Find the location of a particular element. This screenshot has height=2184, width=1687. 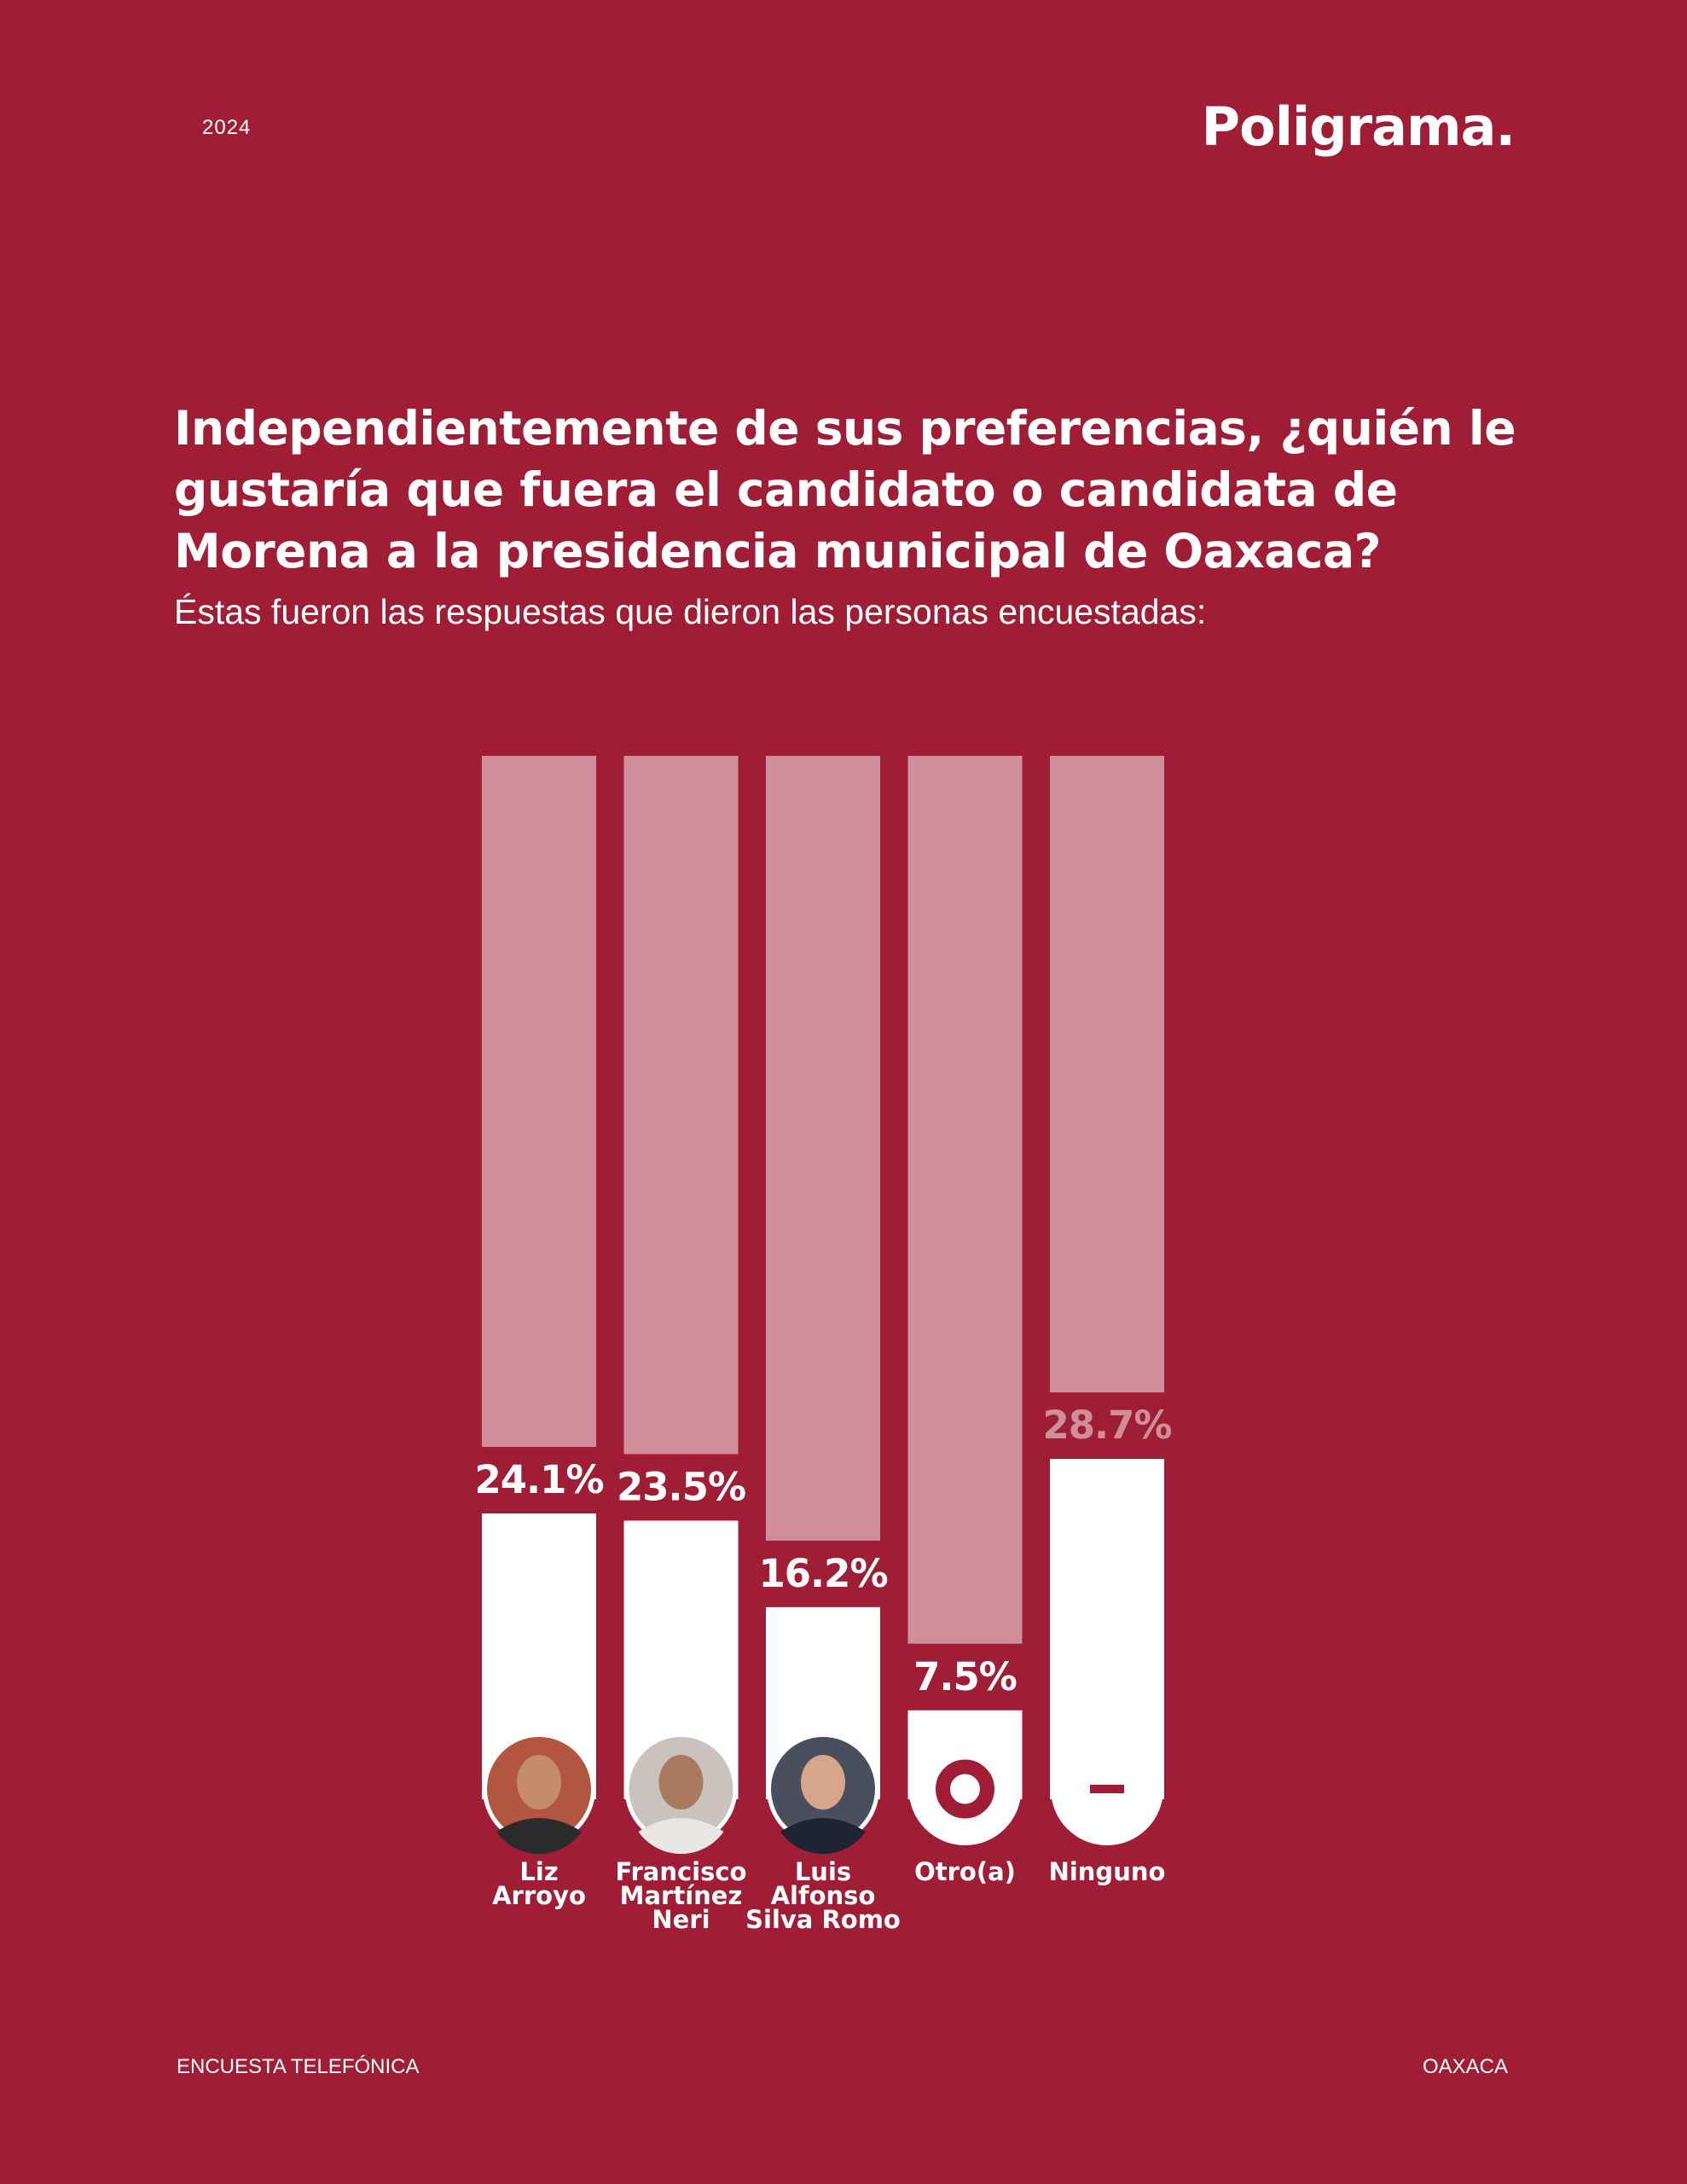

category-label: Otro(a) is located at coordinates (965, 1872).